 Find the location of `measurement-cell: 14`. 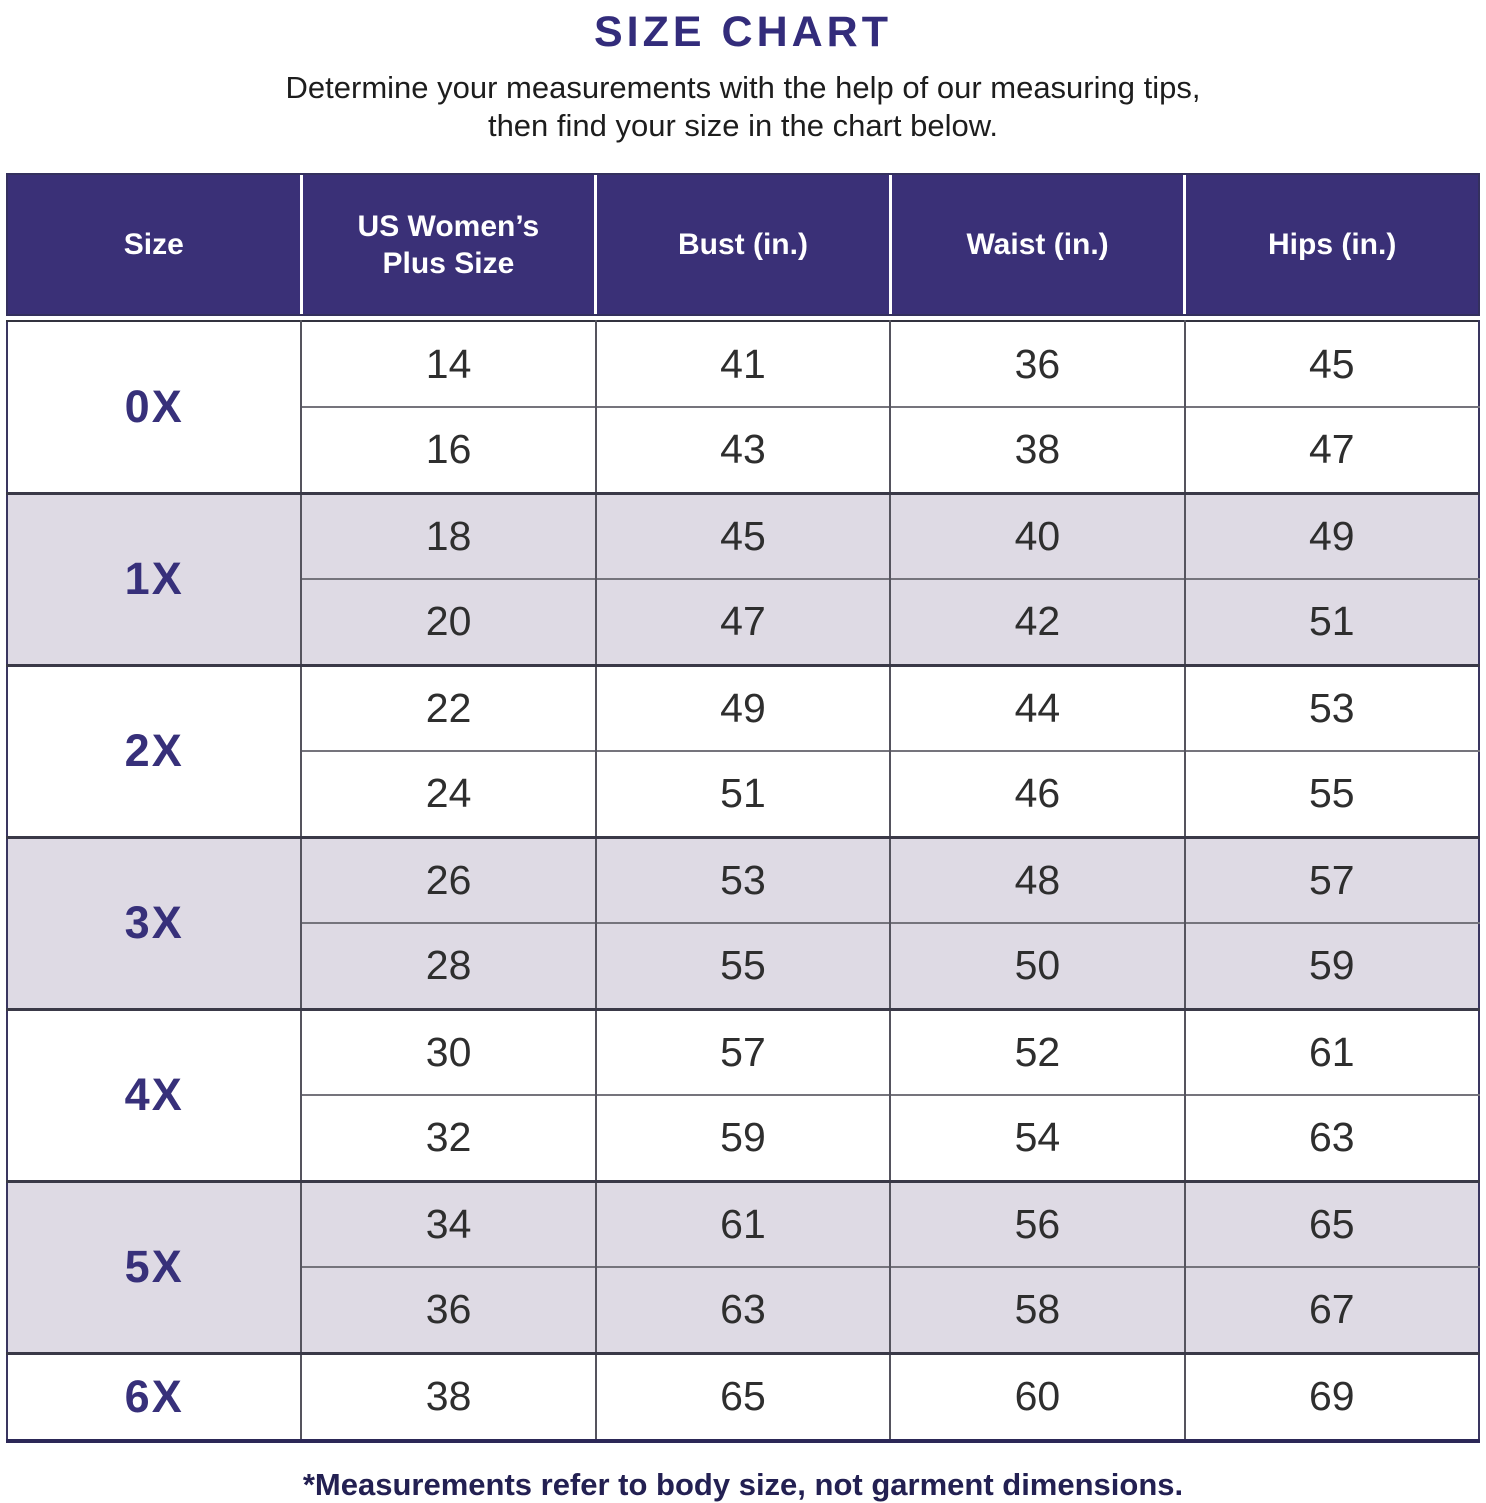

measurement-cell: 14 is located at coordinates (448, 364).